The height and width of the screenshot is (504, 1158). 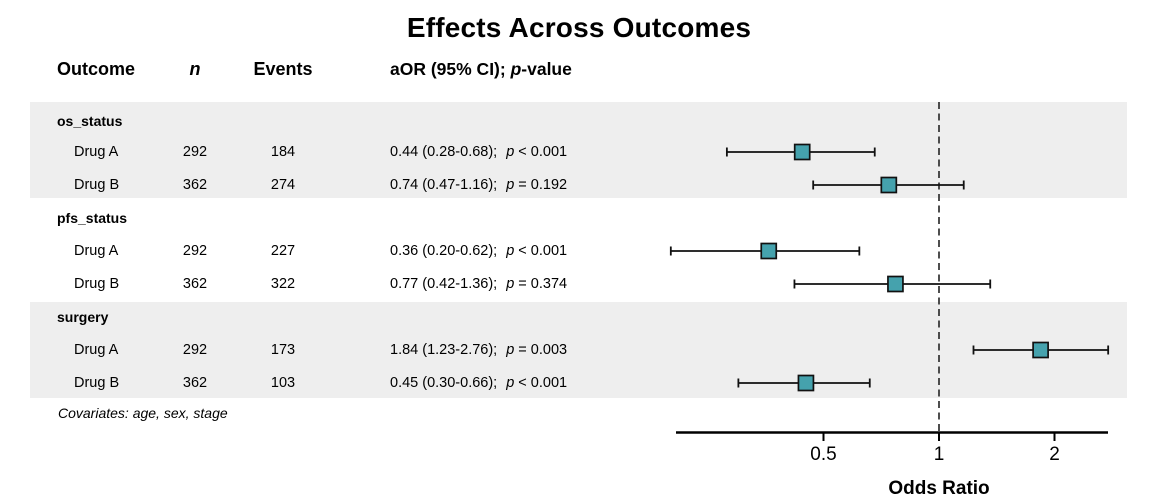 What do you see at coordinates (283, 69) in the screenshot?
I see `column-header-events: Events` at bounding box center [283, 69].